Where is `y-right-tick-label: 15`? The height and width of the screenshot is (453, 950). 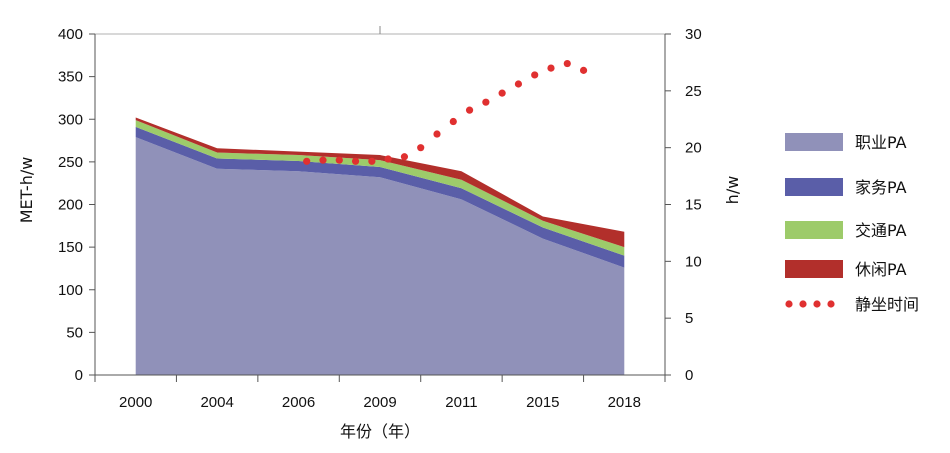 y-right-tick-label: 15 is located at coordinates (693, 205).